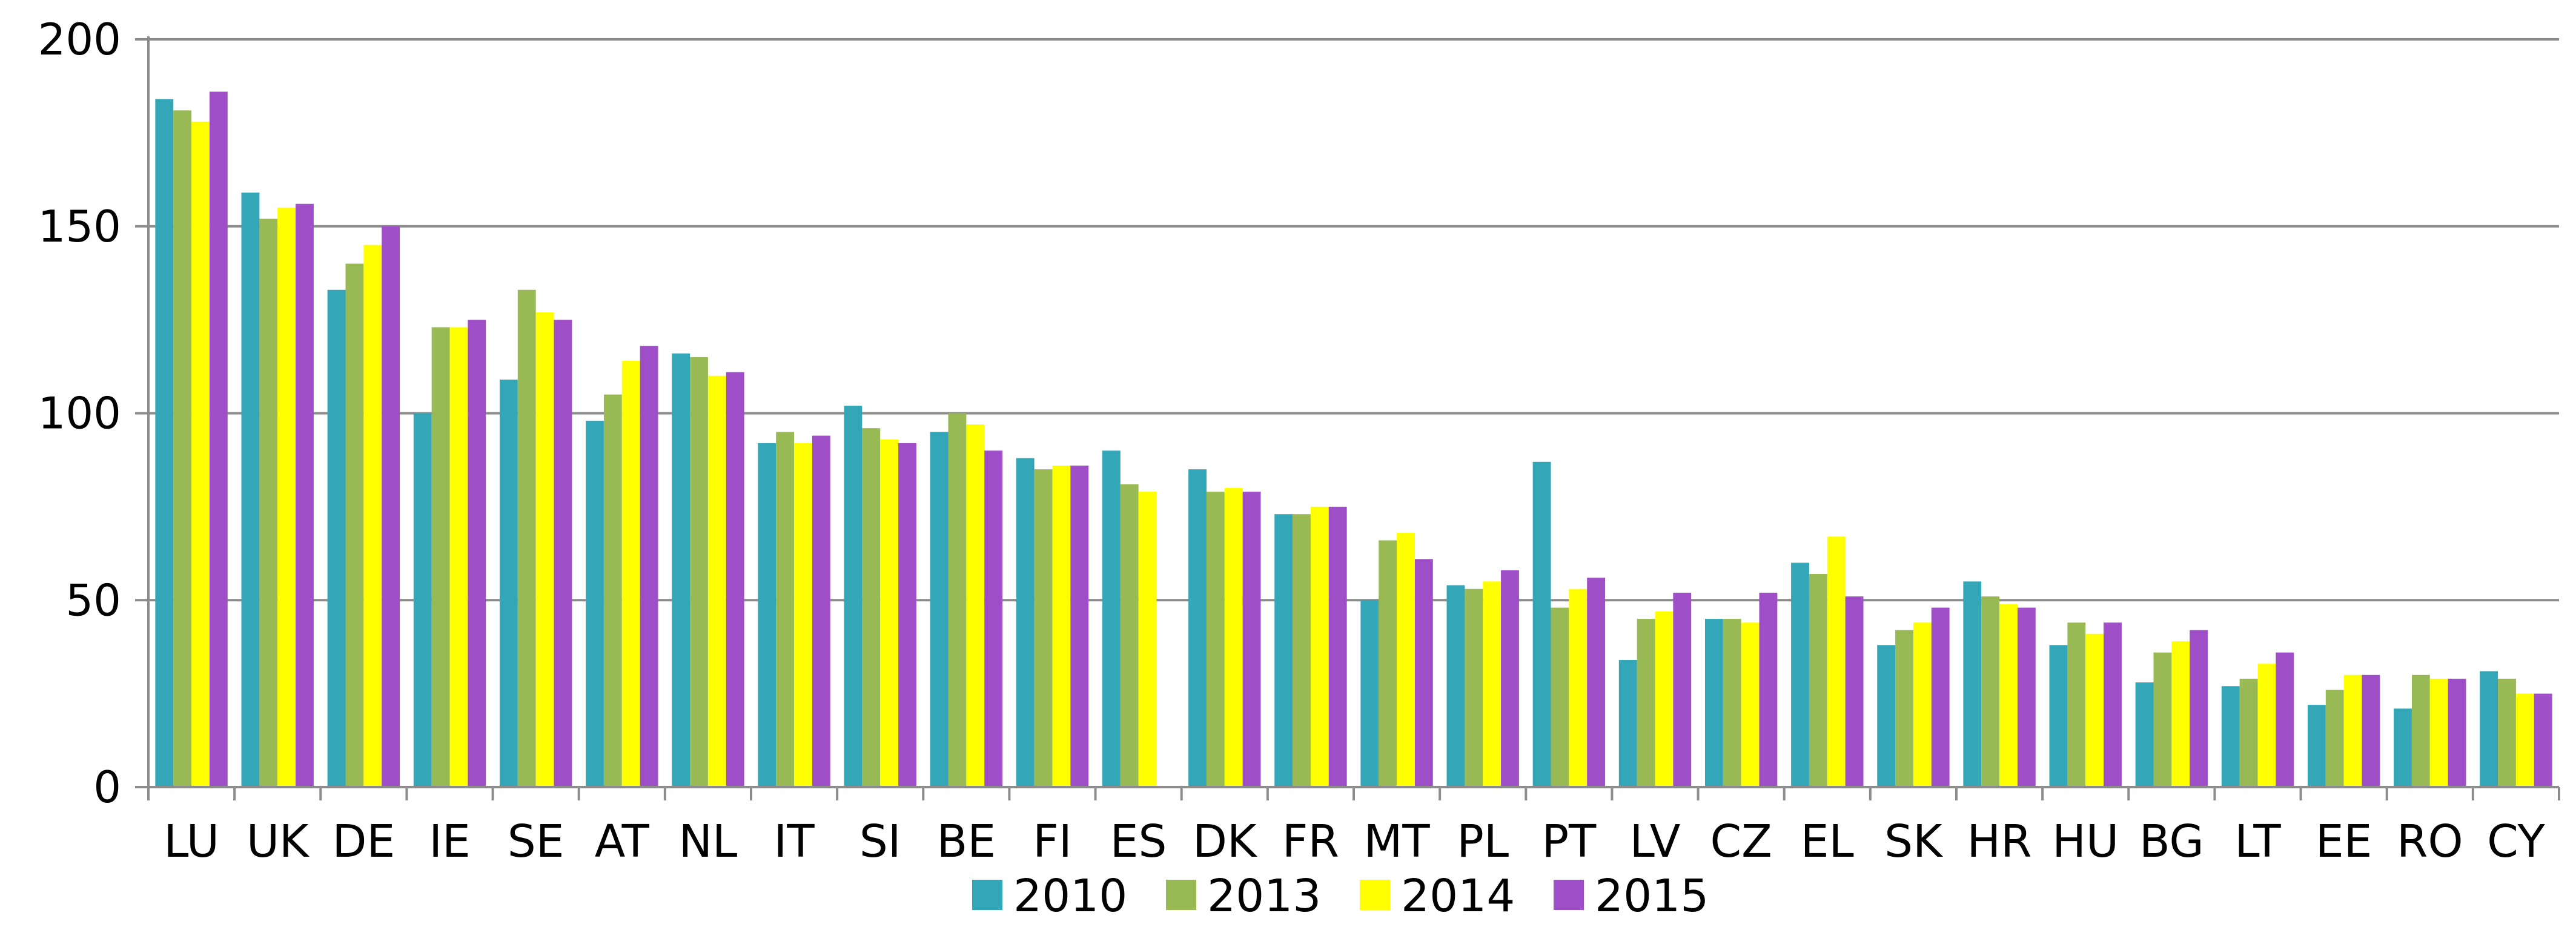 Image resolution: width=2576 pixels, height=930 pixels. I want to click on y-tick-label: 150, so click(79, 226).